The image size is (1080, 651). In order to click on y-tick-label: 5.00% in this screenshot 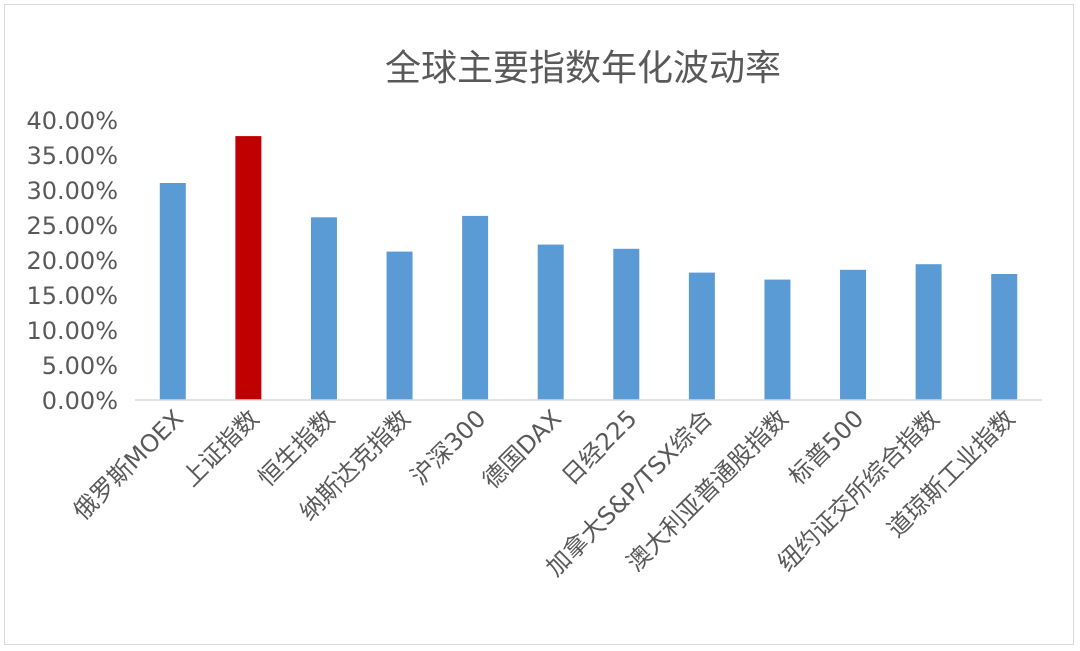, I will do `click(80, 366)`.